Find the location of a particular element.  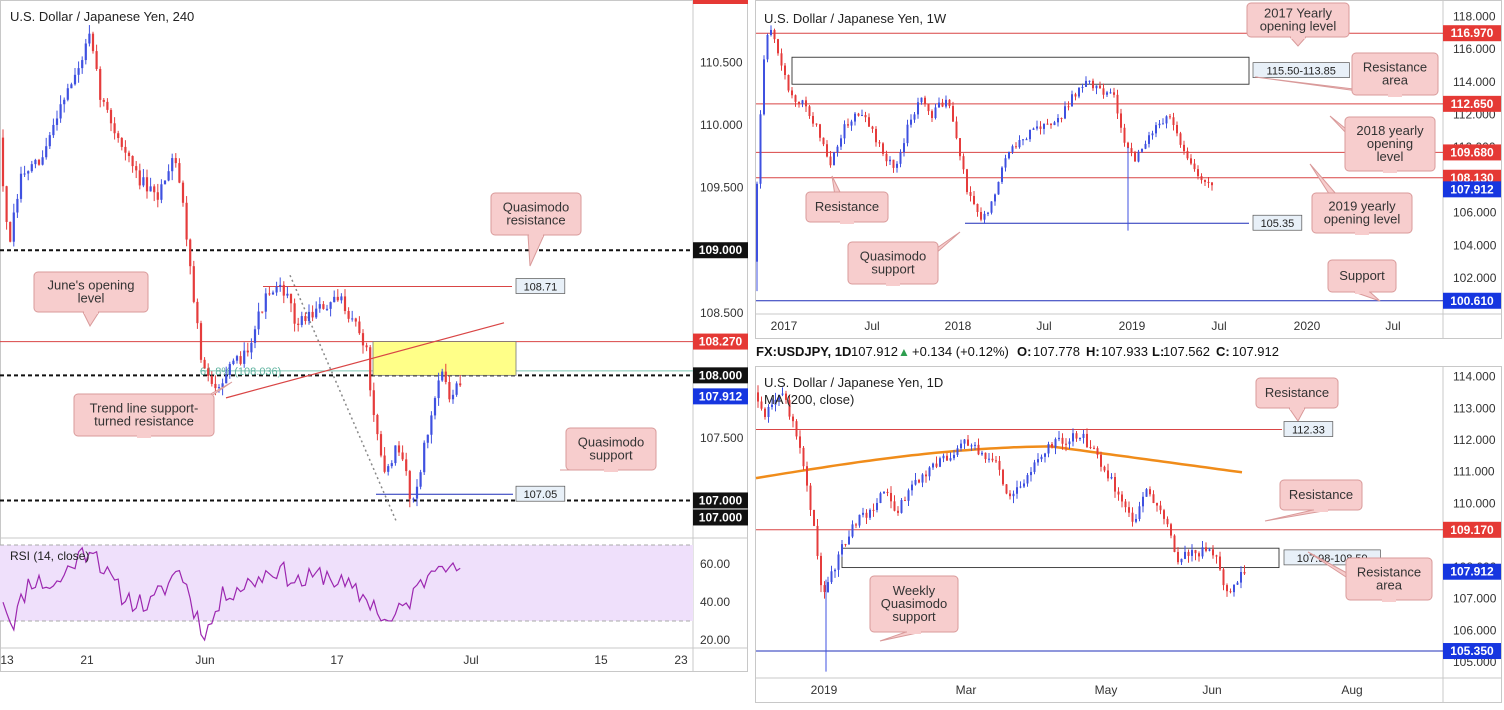

daily-callout-resistance-mid: Resistance is located at coordinates (1313, 500).